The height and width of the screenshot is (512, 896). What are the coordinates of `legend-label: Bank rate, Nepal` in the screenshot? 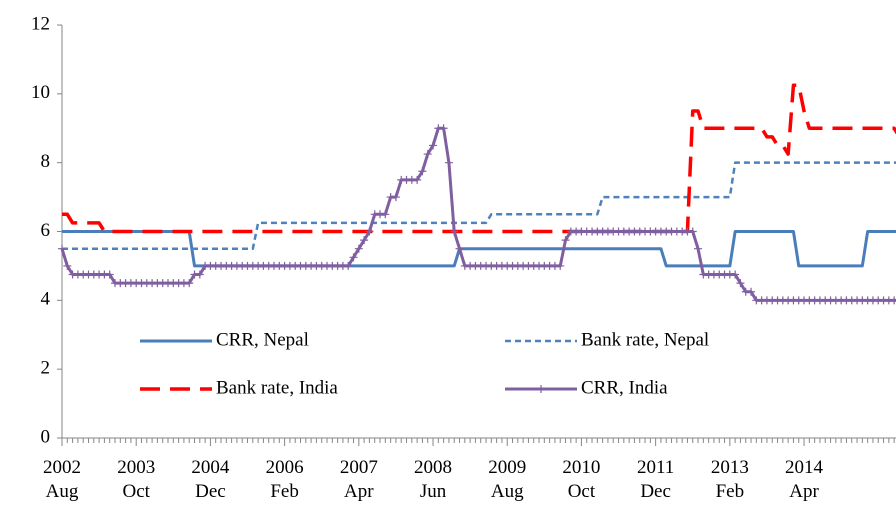 It's located at (645, 339).